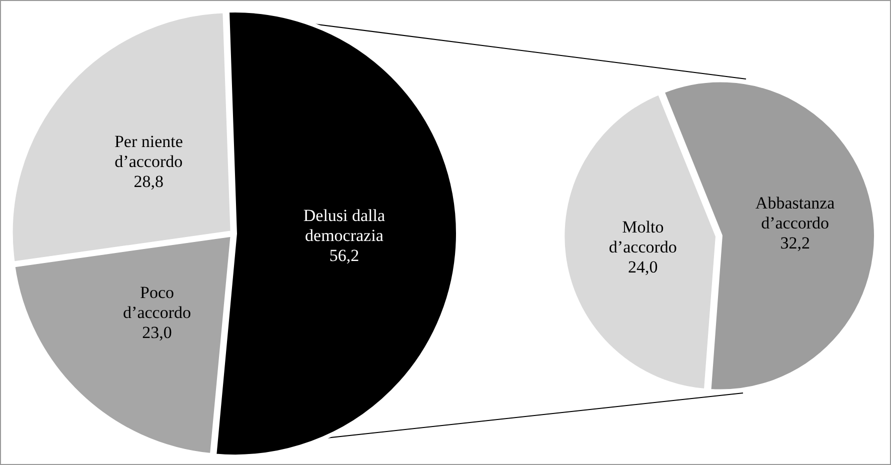  What do you see at coordinates (157, 332) in the screenshot?
I see `data-label: 23,0` at bounding box center [157, 332].